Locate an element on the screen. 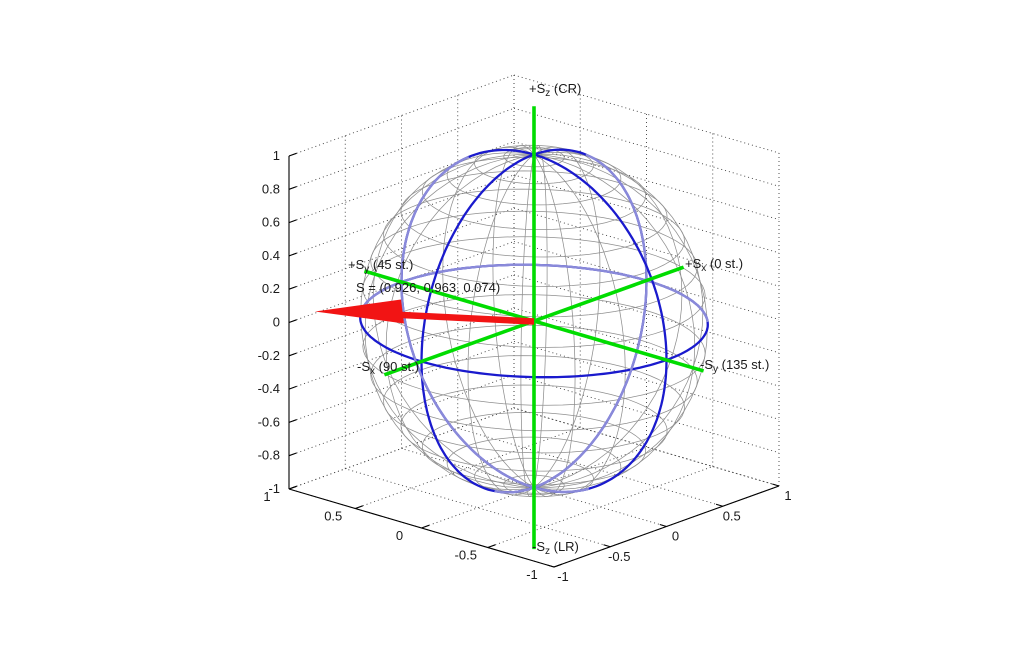 The image size is (1025, 664). tick-label: -0.2 is located at coordinates (269, 355).